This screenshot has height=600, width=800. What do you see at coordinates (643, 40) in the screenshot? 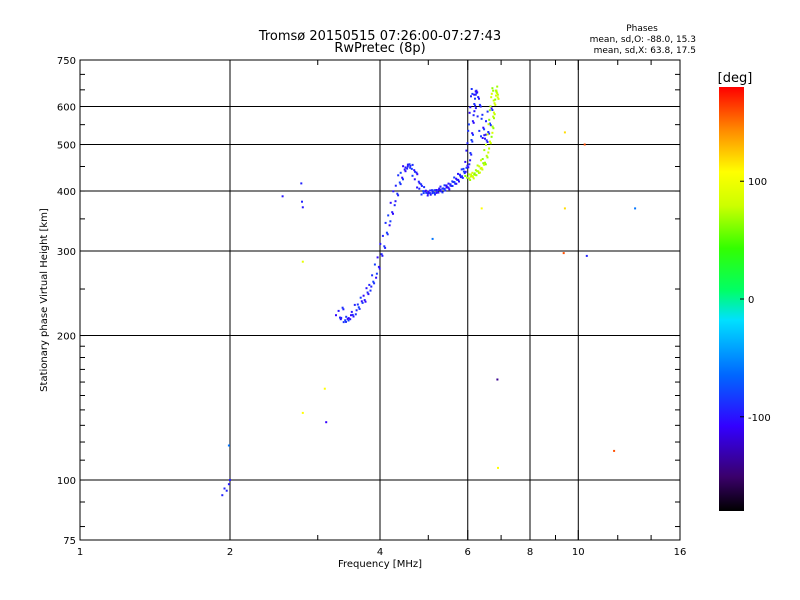
I see `stats-o-line: mean, sd,O: -88.0, 15.3` at bounding box center [643, 40].